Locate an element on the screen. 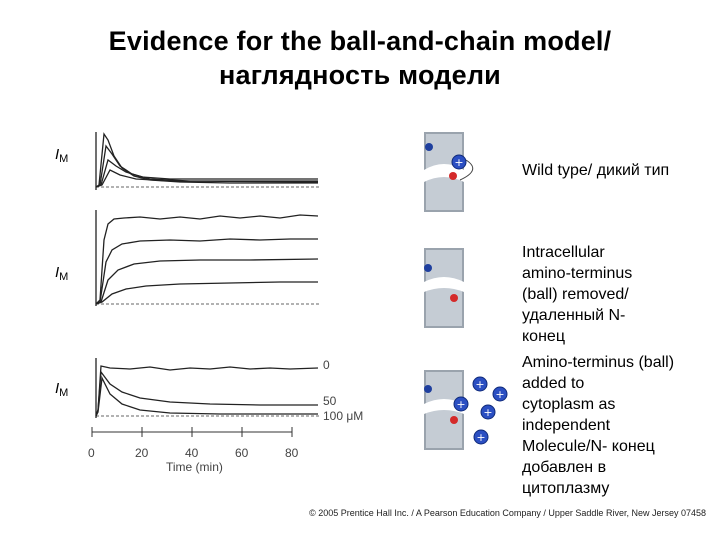  panel-3-current-label: IM is located at coordinates (62, 389).